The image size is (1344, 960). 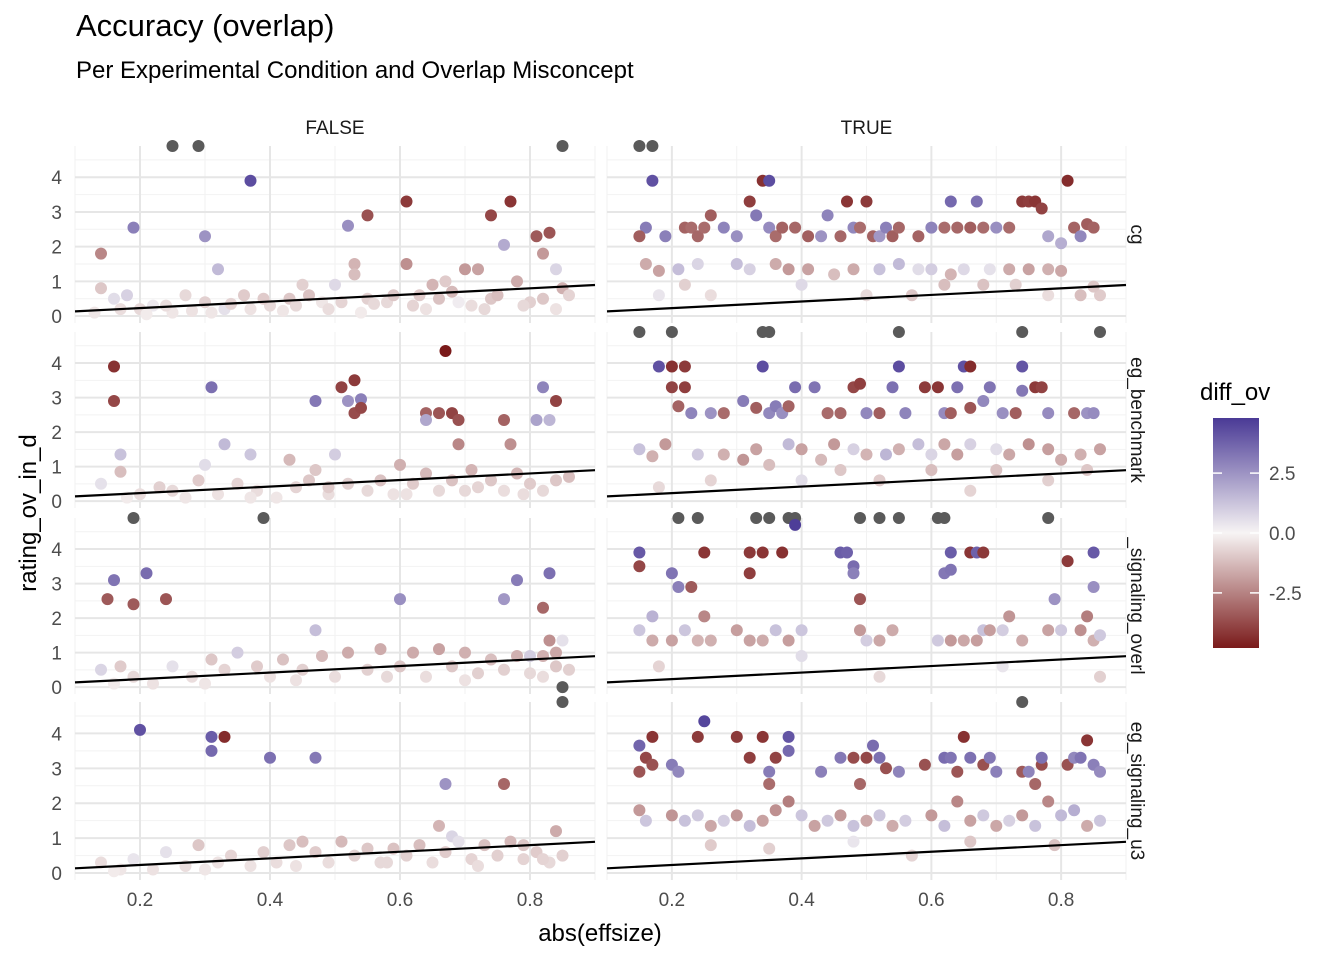 What do you see at coordinates (672, 900) in the screenshot?
I see `x-tick-label: 0.2` at bounding box center [672, 900].